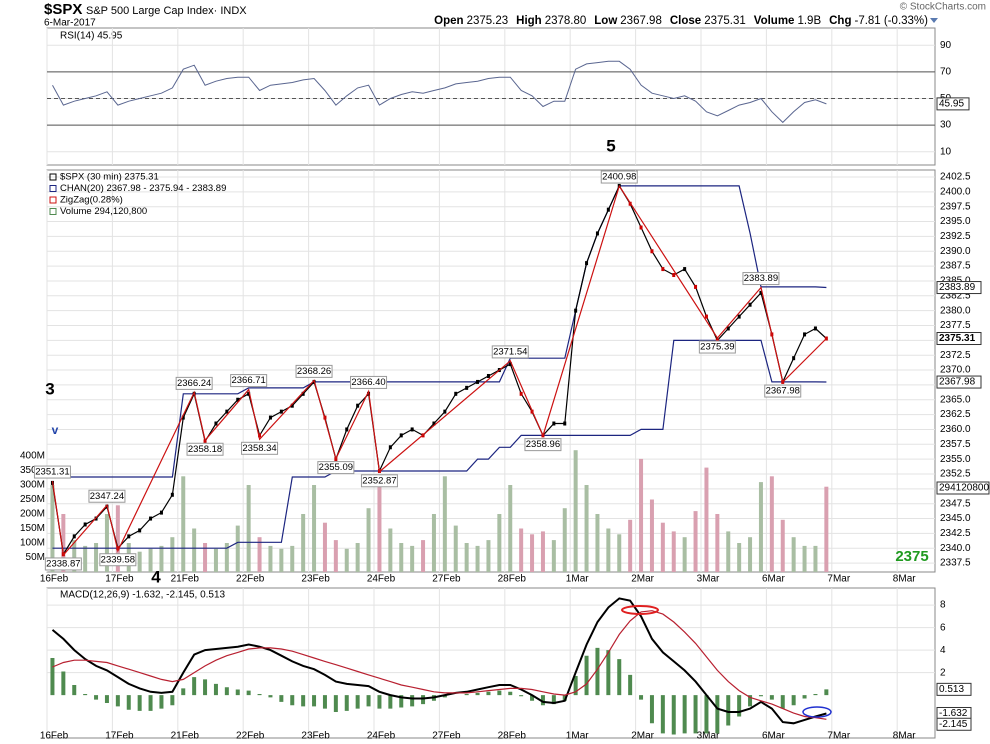 Image resolution: width=990 pixels, height=744 pixels. Describe the element at coordinates (955, 459) in the screenshot. I see `y-tick-label: 2355.0` at that location.